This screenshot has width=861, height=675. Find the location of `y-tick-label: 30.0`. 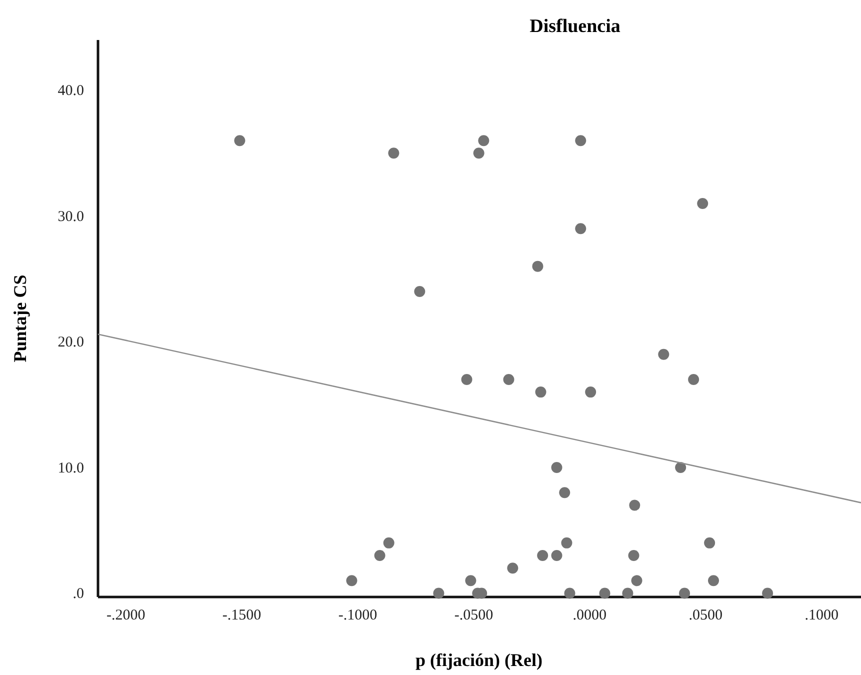

y-tick-label: 30.0 is located at coordinates (71, 216).